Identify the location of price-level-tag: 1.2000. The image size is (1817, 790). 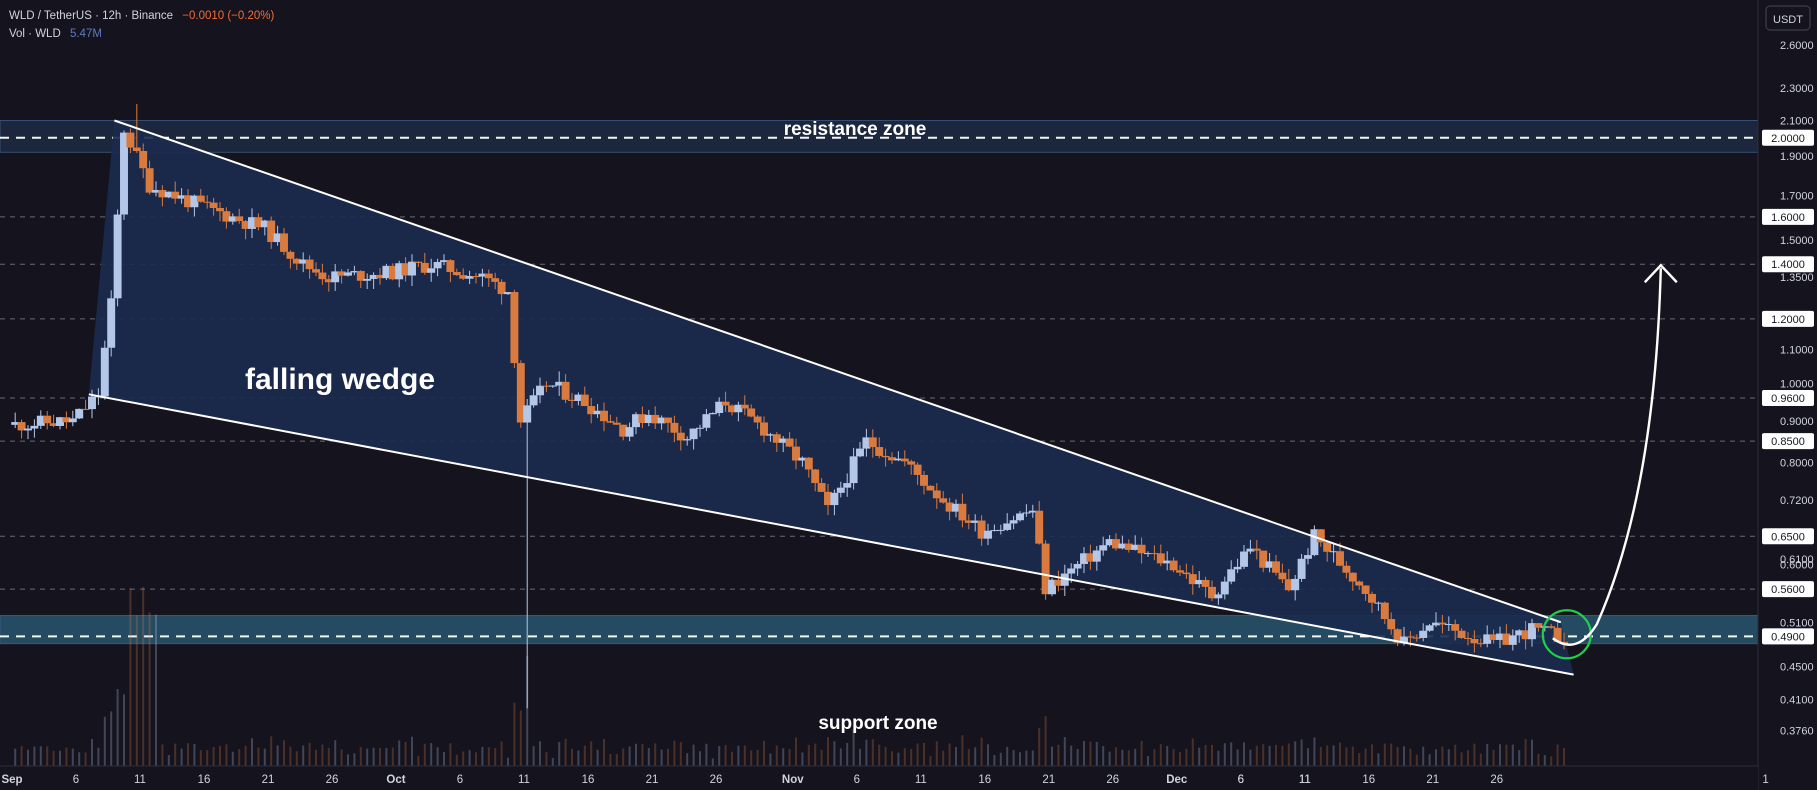
(1788, 318).